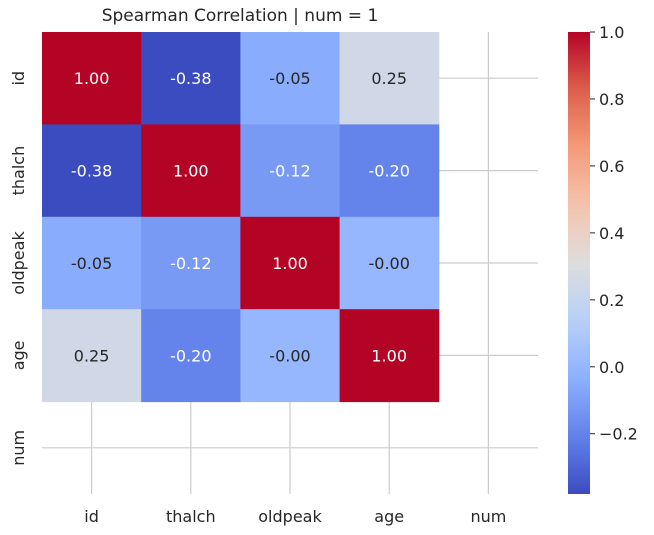  What do you see at coordinates (191, 516) in the screenshot?
I see `x-tick-label: thalch` at bounding box center [191, 516].